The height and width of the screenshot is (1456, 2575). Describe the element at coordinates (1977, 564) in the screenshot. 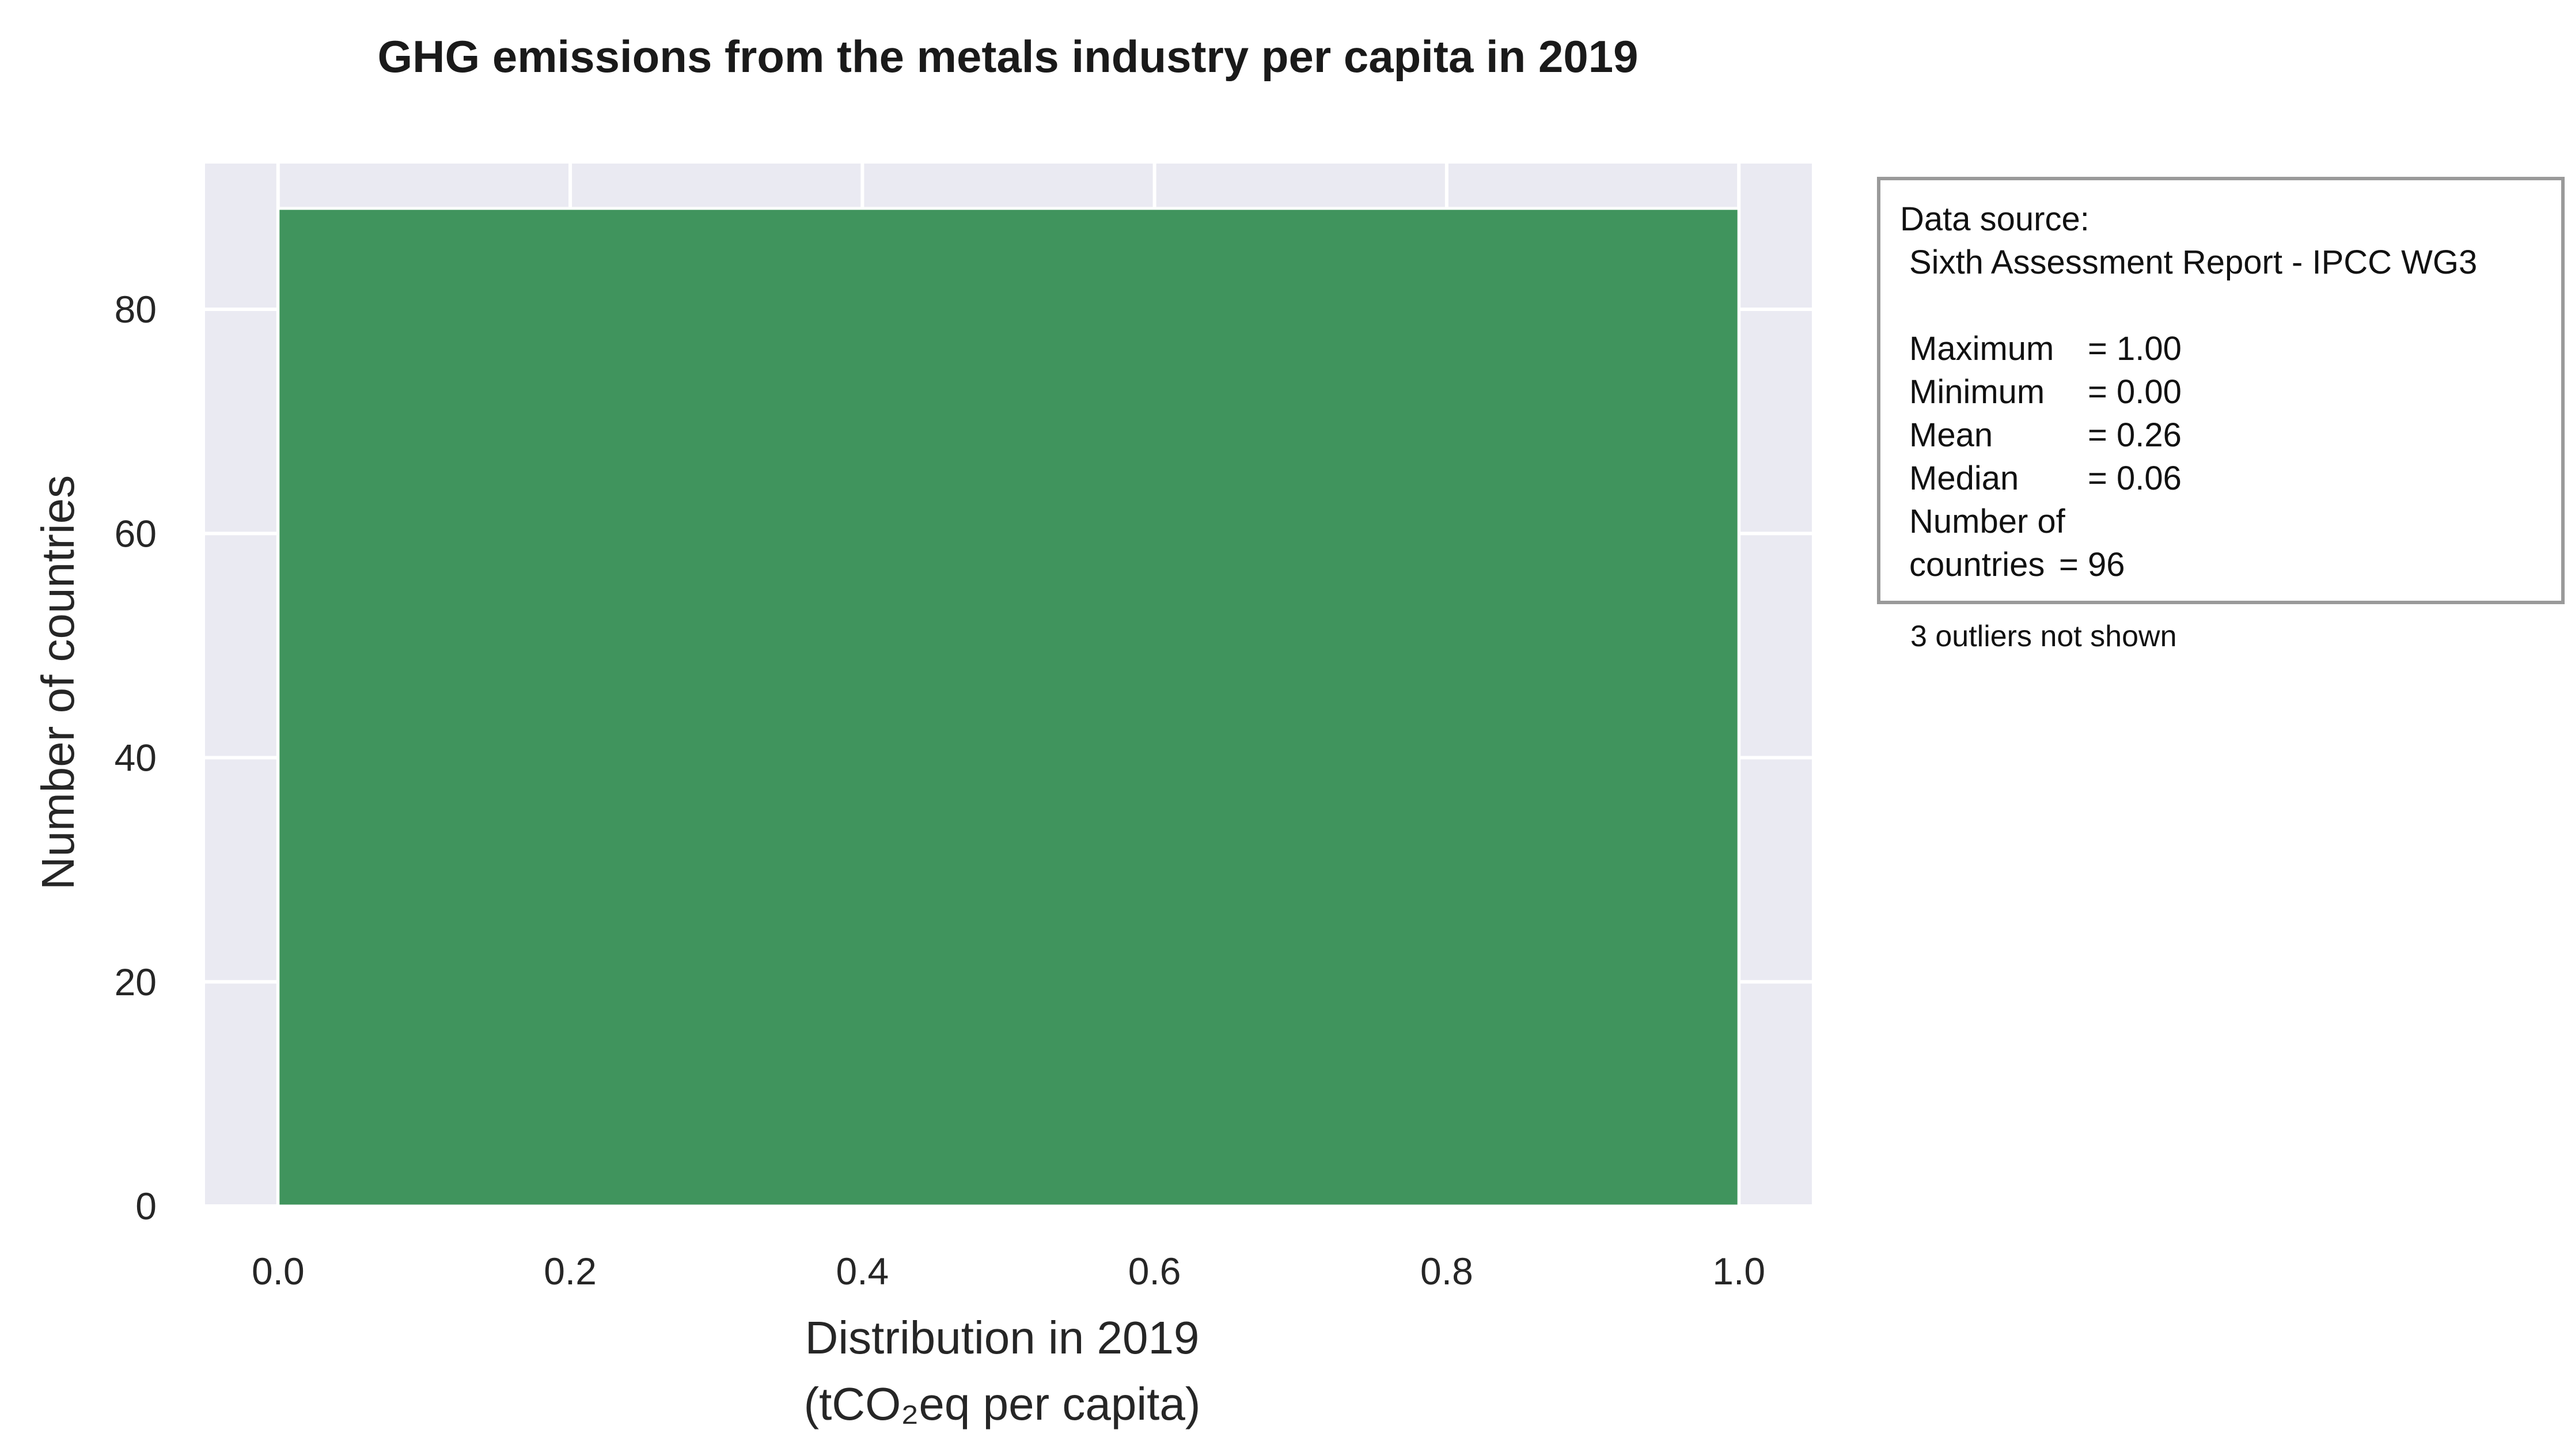

I see `stat-name: countries` at that location.